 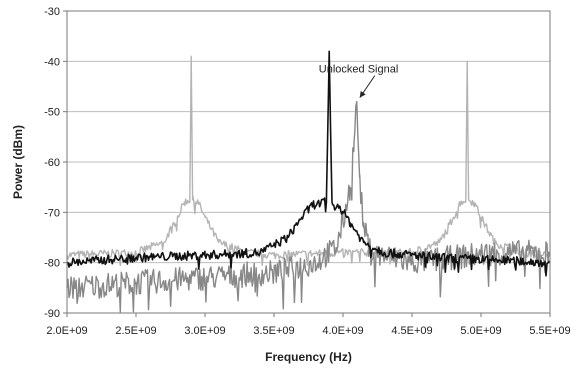 I want to click on y-axis-ticks: -90 -80 -70 -60 -50 -40 -30, so click(x=55, y=163).